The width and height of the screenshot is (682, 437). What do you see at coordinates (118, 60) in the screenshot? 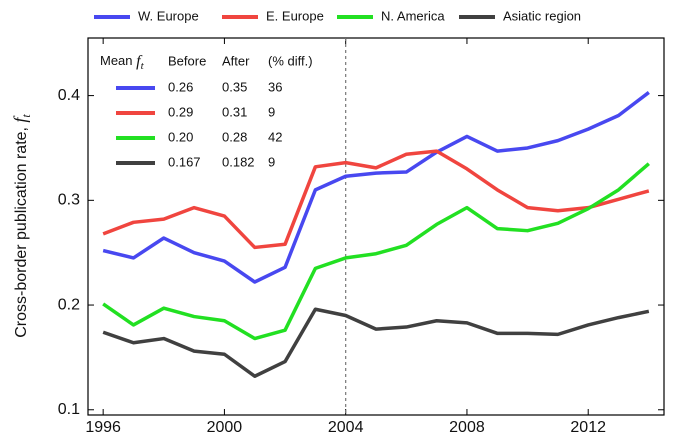
I see `table-header-text: Mean` at bounding box center [118, 60].